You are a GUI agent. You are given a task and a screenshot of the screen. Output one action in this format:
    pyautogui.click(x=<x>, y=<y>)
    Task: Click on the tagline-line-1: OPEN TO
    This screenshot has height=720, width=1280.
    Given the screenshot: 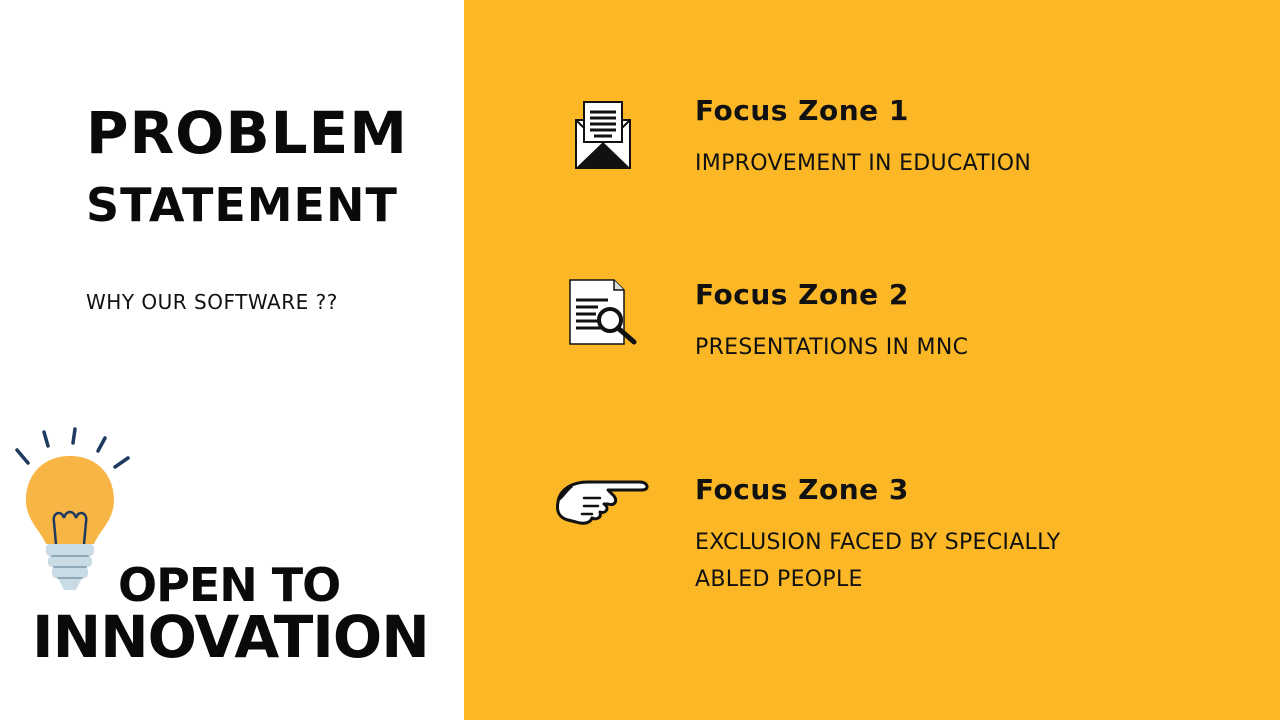 What is the action you would take?
    pyautogui.click(x=229, y=585)
    